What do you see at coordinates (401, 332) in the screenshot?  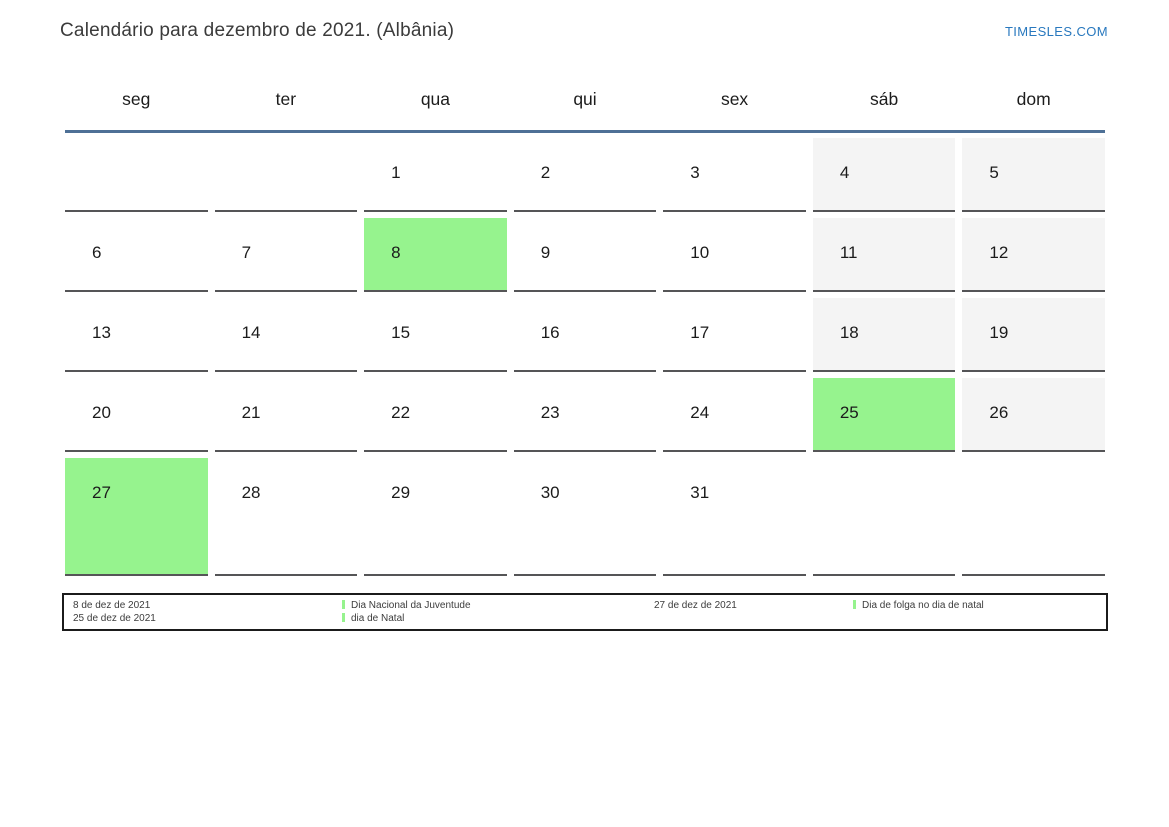 I see `day-number: 15` at bounding box center [401, 332].